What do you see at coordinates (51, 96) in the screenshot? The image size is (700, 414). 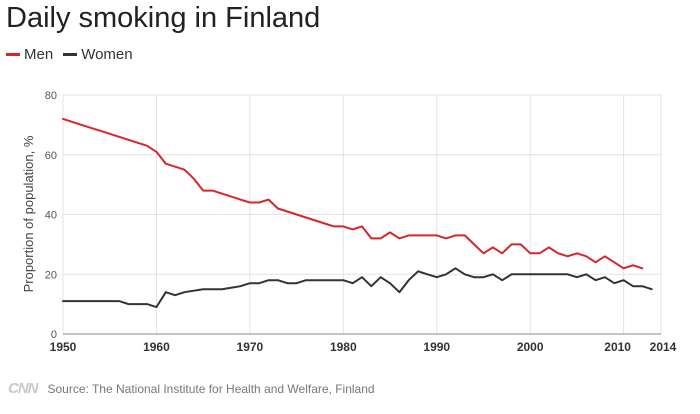 I see `y-tick-label: 80` at bounding box center [51, 96].